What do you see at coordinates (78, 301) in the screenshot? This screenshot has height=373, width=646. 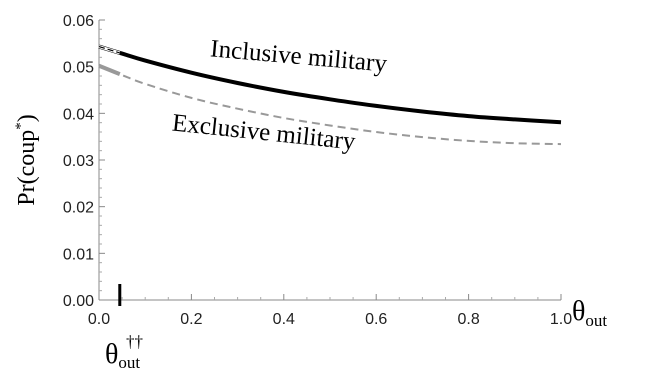 I see `y-tick-label: 0.00` at bounding box center [78, 301].